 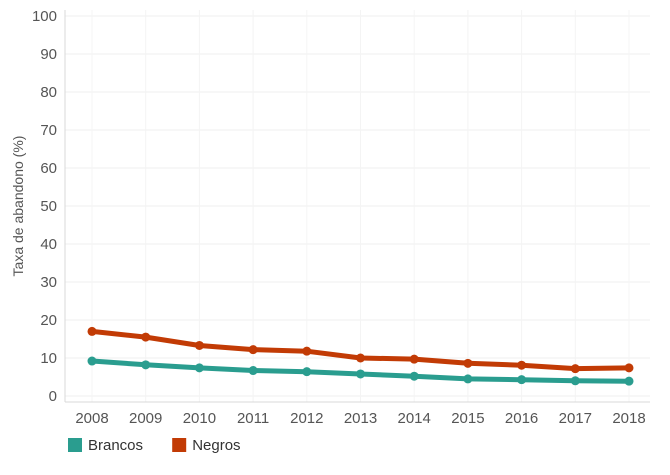 I want to click on series-negros, so click(x=360, y=350).